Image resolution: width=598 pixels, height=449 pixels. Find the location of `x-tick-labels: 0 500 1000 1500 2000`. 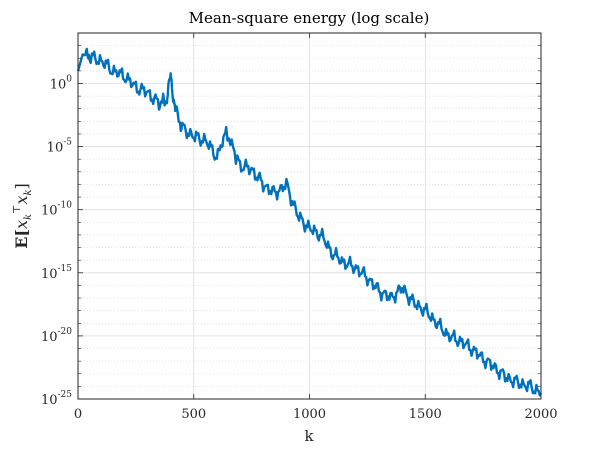

x-tick-labels: 0 500 1000 1500 2000 is located at coordinates (316, 414).